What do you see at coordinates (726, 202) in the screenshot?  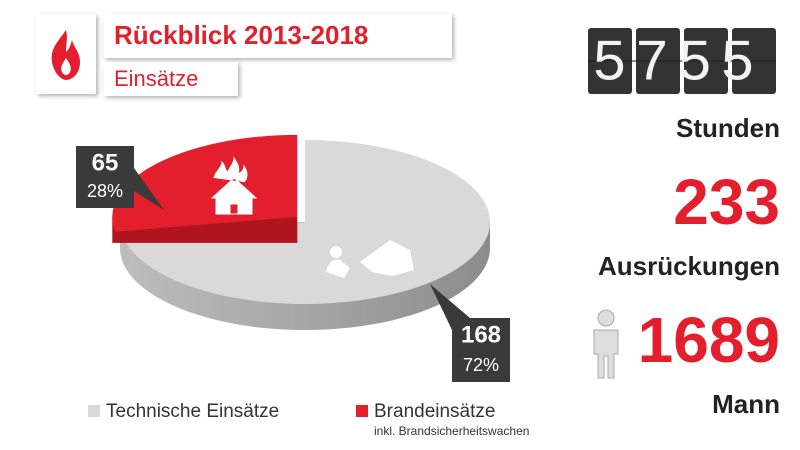 I see `deployments-value: 233` at bounding box center [726, 202].